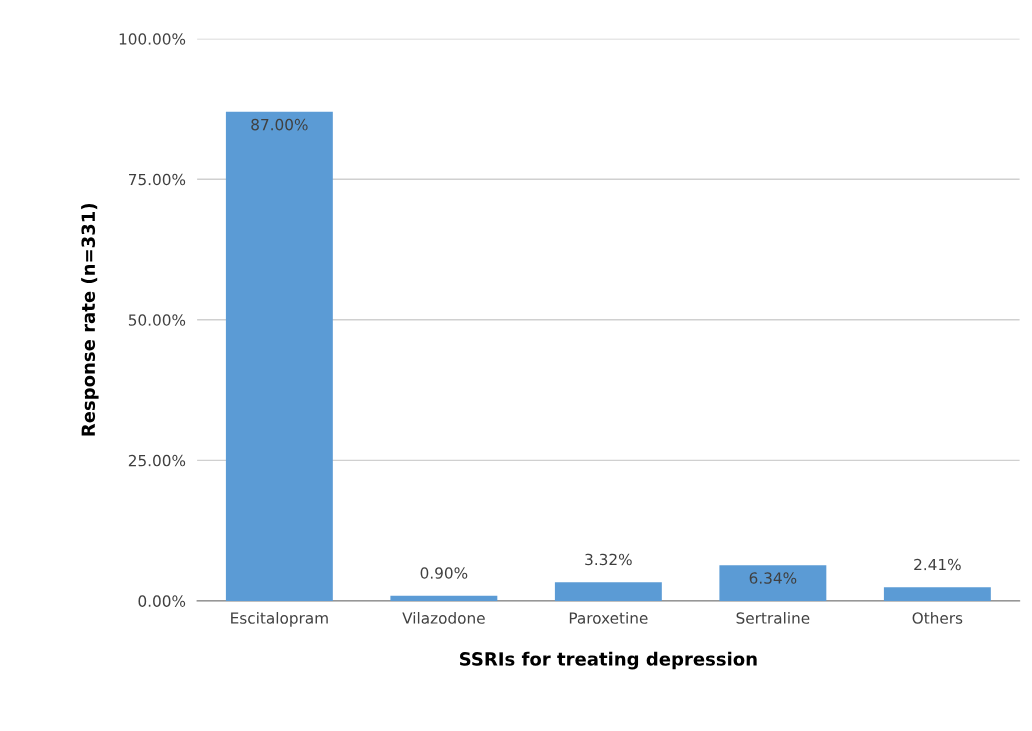  What do you see at coordinates (773, 578) in the screenshot?
I see `data-label: 6.34%` at bounding box center [773, 578].